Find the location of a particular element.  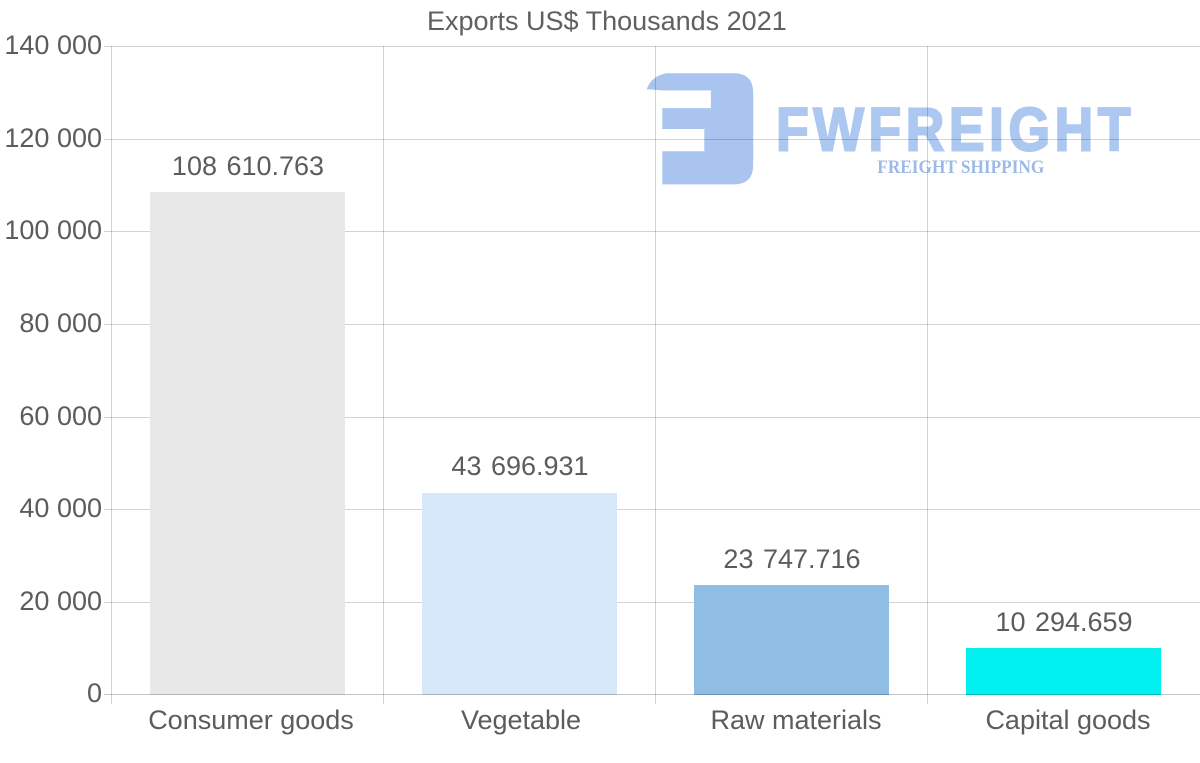

svg-text: FREIGHT SHIPPING is located at coordinates (960, 167).